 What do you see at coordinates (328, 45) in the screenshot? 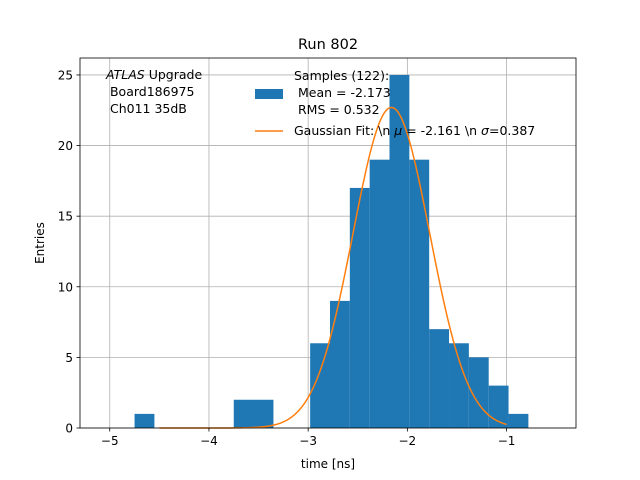
I see `chart-title: Run 802` at bounding box center [328, 45].